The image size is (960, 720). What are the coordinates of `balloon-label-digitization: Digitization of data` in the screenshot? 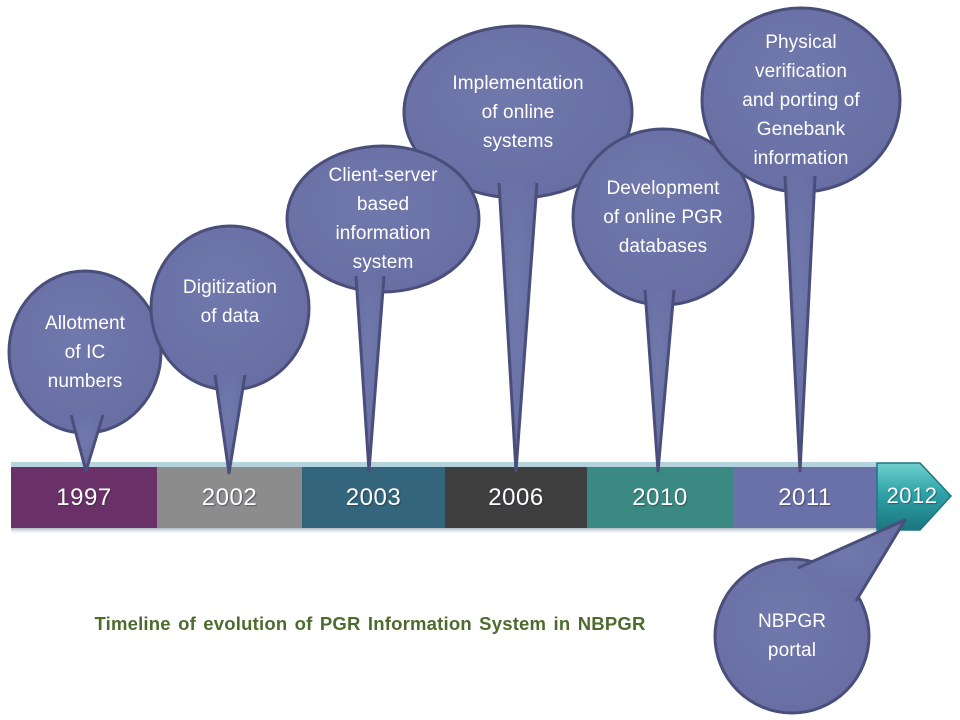 It's located at (230, 302).